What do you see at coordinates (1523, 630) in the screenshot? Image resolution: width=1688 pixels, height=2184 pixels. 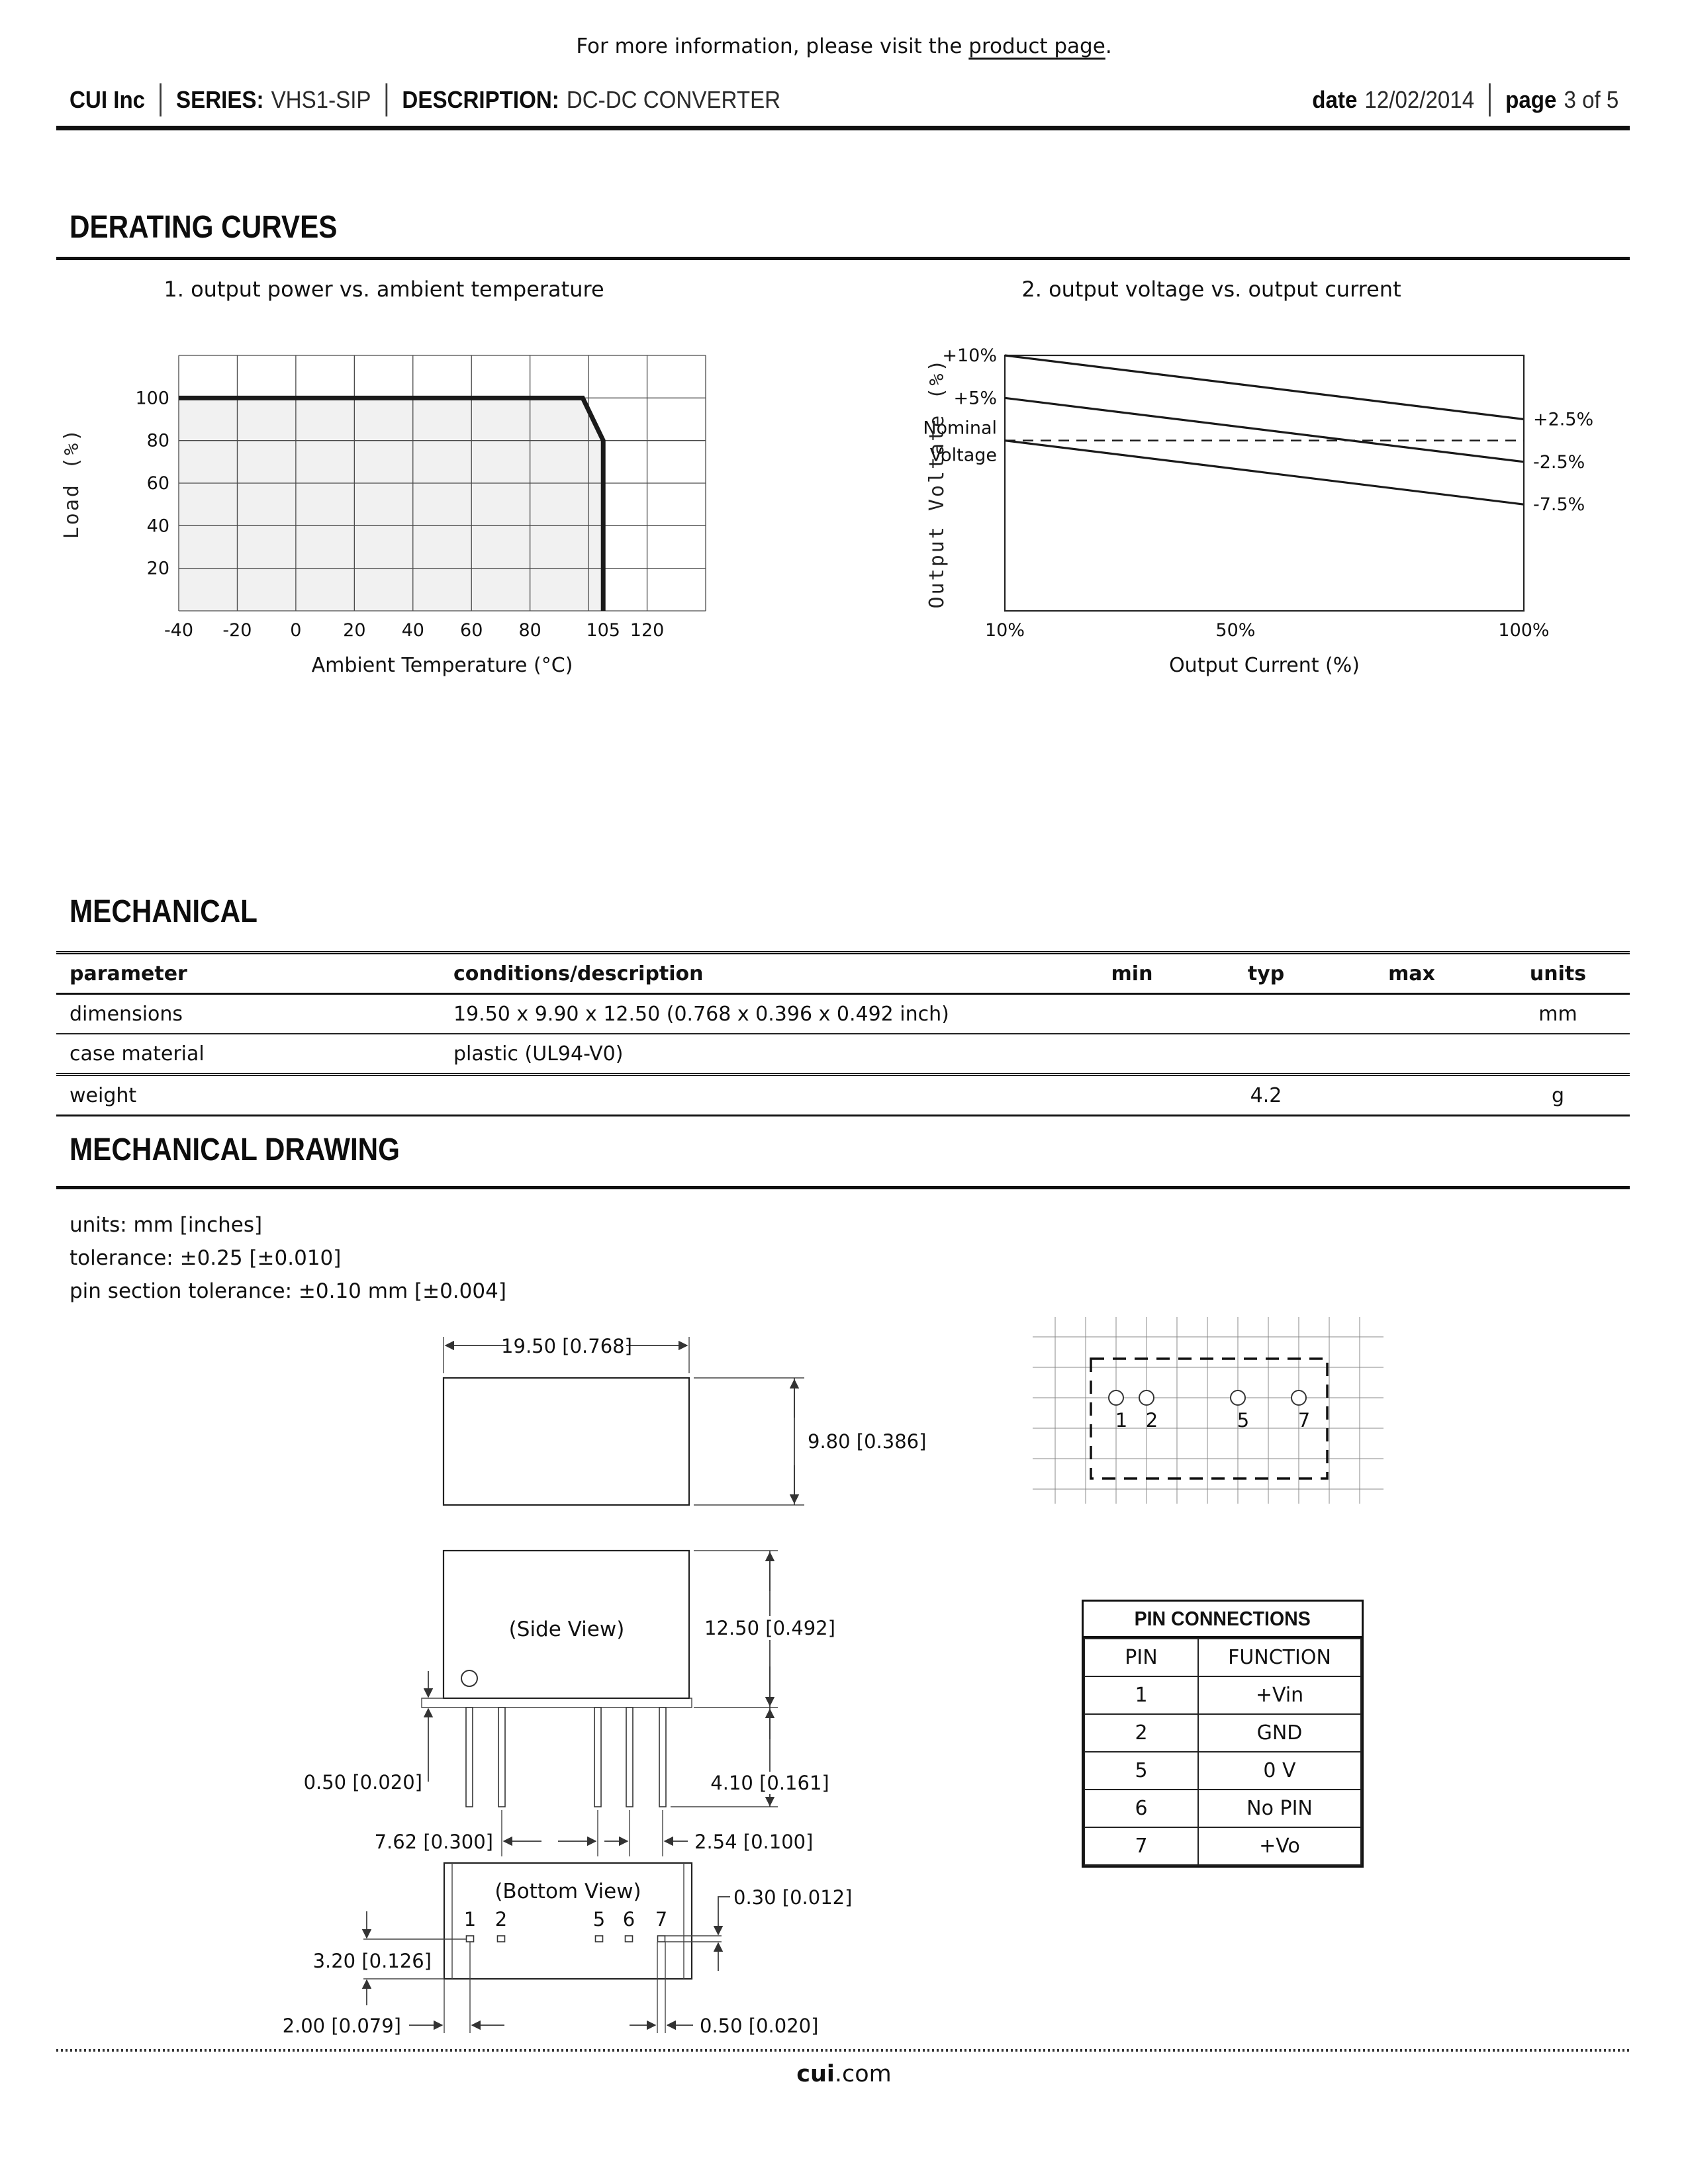 I see `svg-text: 100%` at bounding box center [1523, 630].